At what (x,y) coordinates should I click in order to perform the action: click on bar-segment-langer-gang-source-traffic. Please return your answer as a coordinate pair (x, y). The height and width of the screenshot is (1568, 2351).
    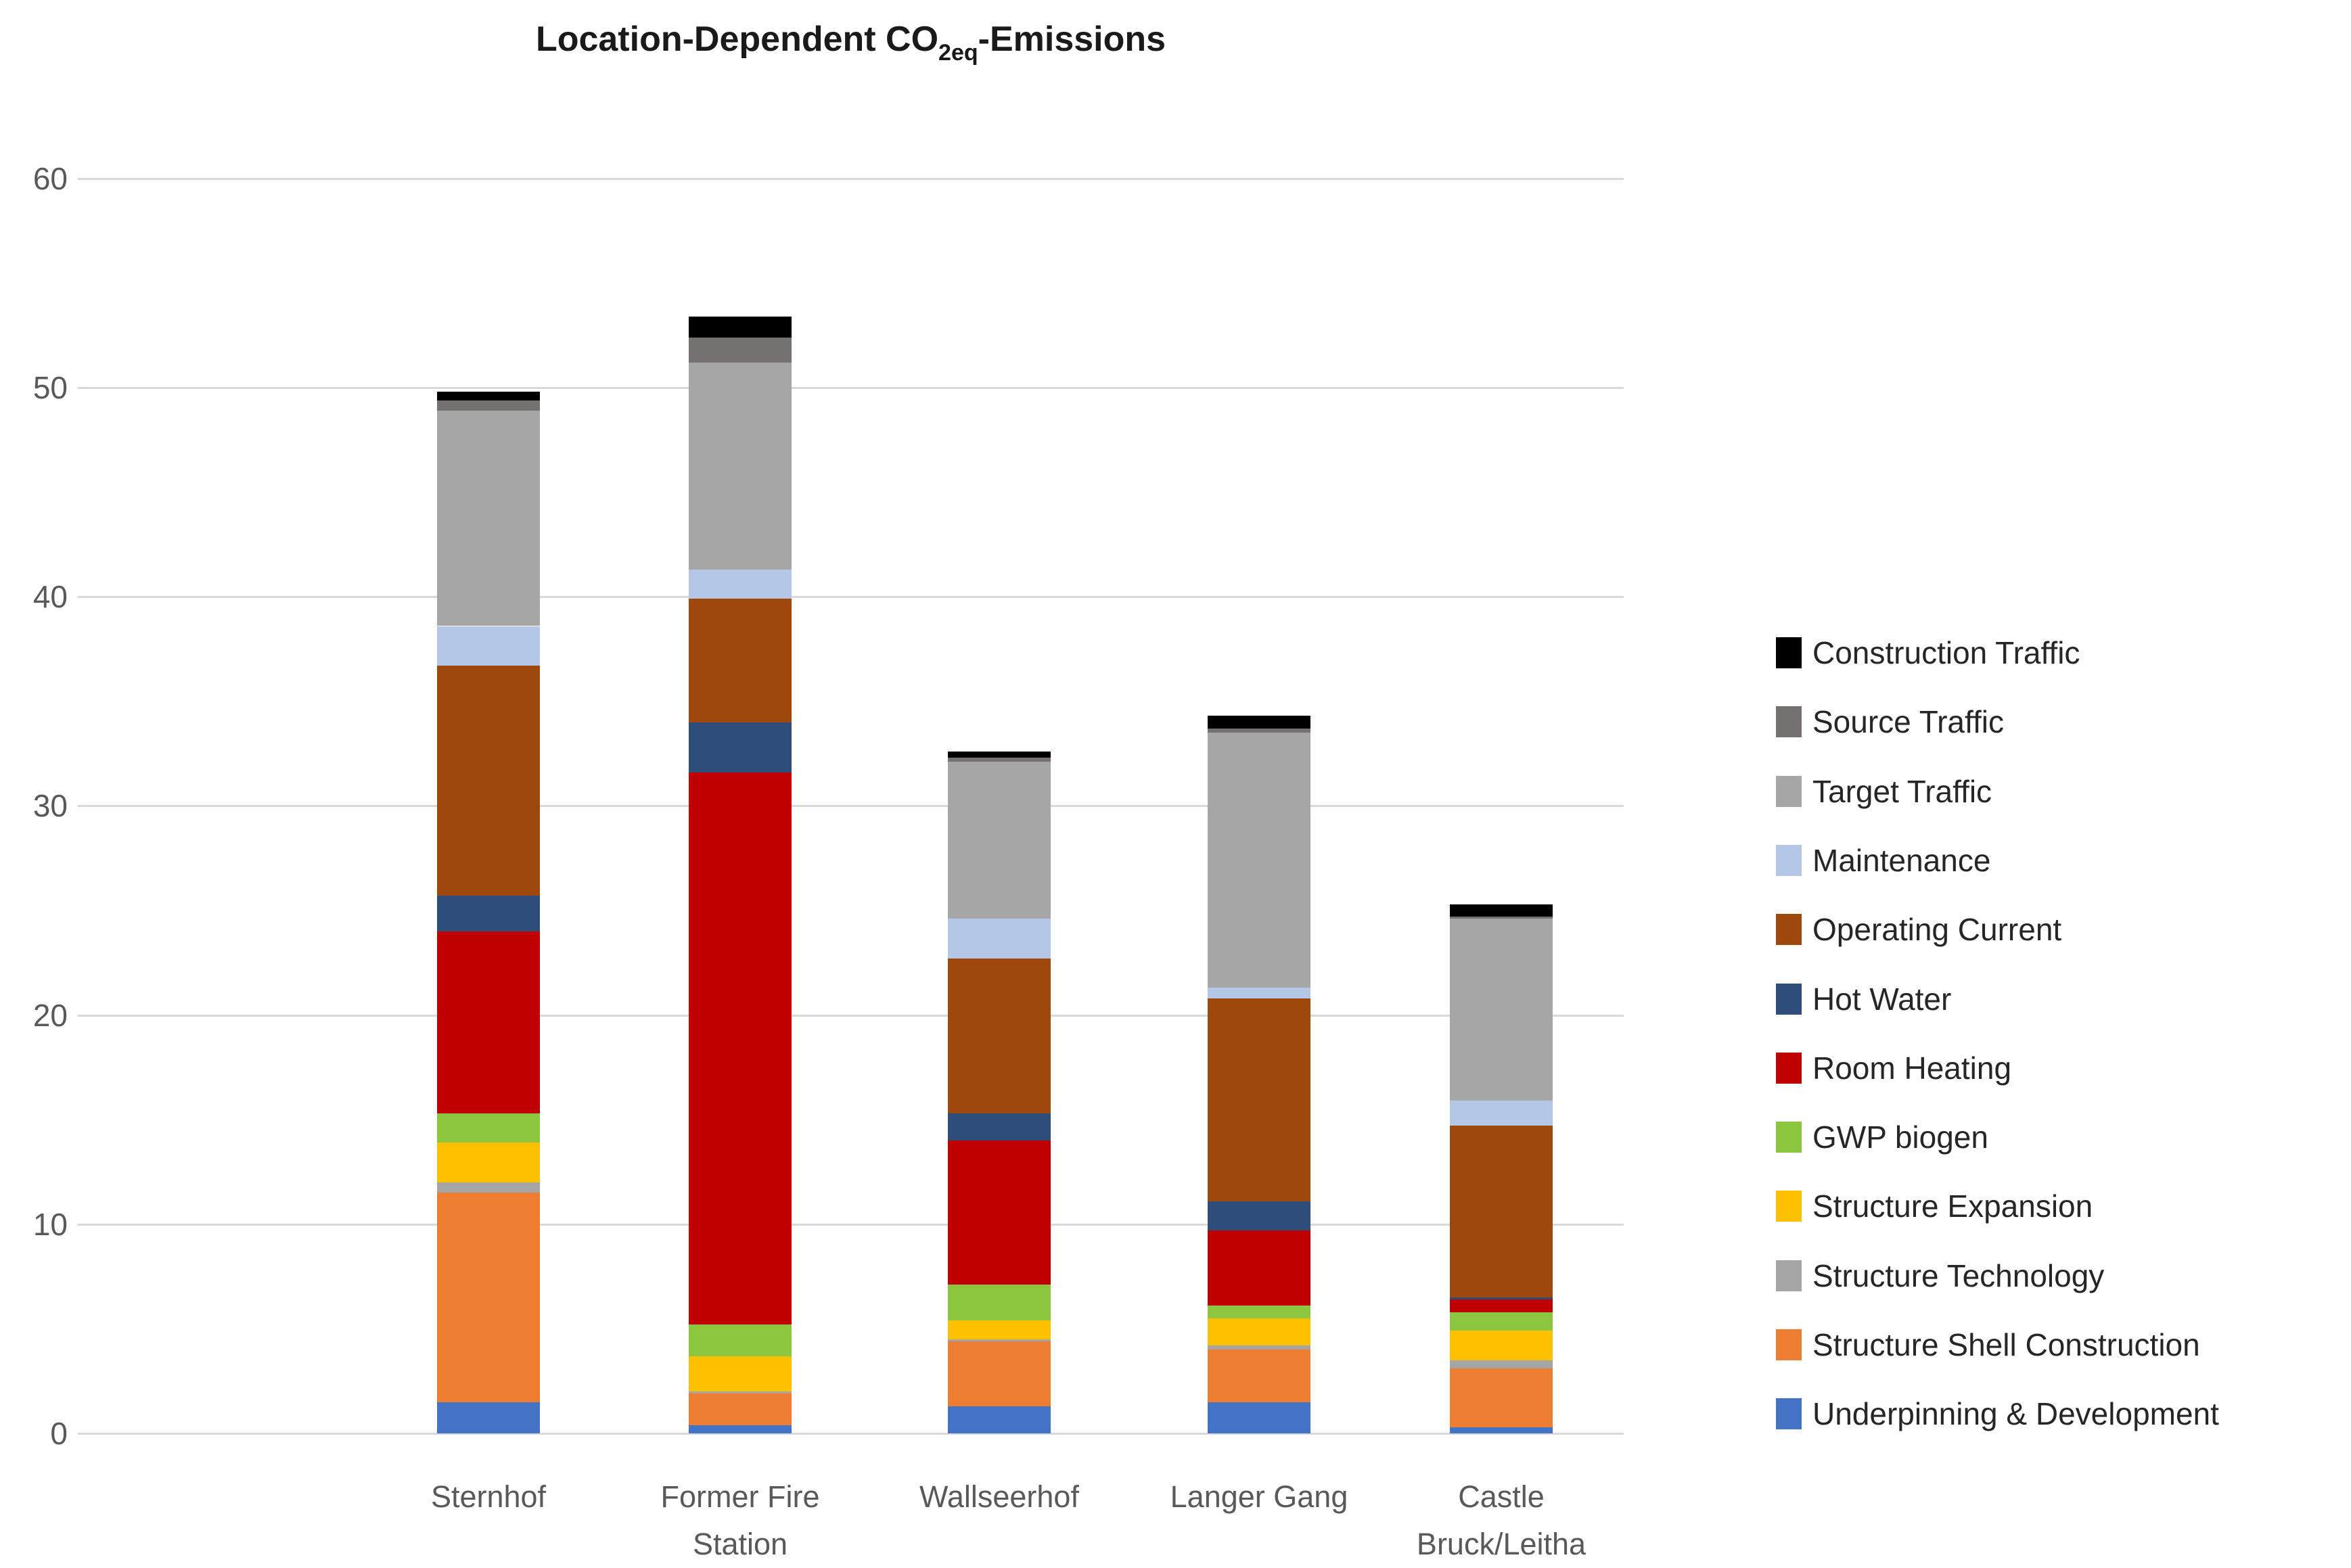
    Looking at the image, I should click on (1259, 731).